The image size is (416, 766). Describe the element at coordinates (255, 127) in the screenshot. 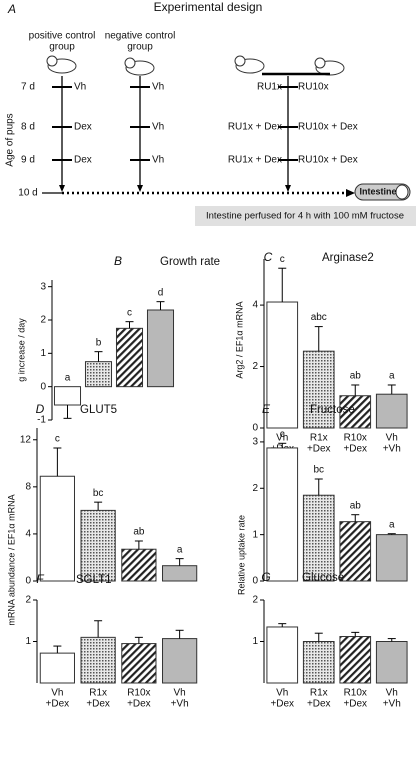

I see `treatment: RU1x + Dex` at that location.